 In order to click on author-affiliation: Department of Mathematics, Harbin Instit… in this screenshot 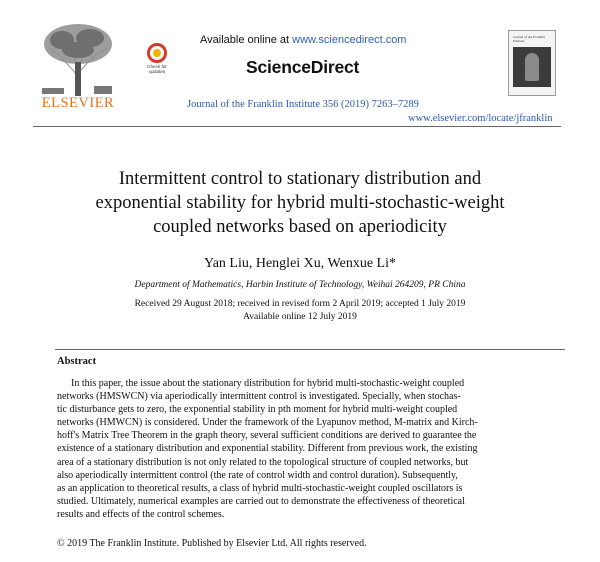, I will do `click(300, 285)`.